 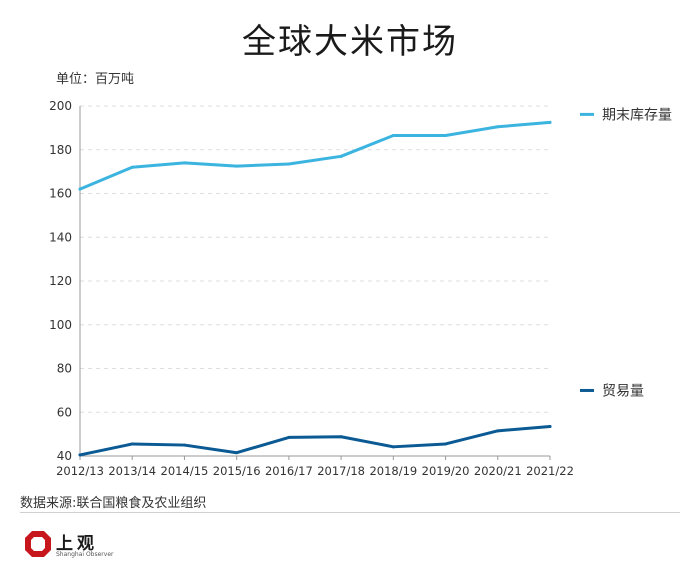 I want to click on logo-name: 上观, so click(x=77, y=544).